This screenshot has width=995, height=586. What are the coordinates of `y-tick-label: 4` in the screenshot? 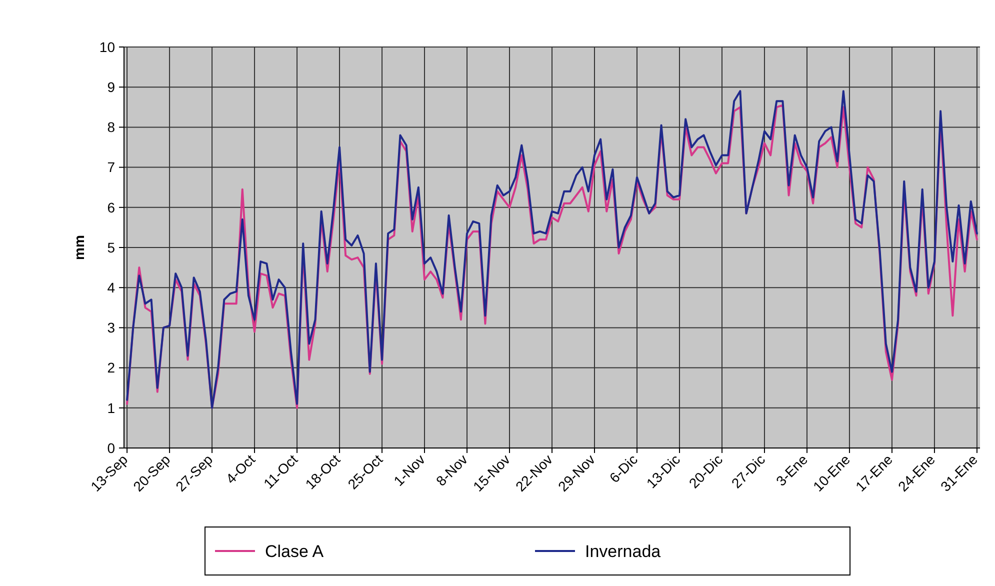 It's located at (111, 288).